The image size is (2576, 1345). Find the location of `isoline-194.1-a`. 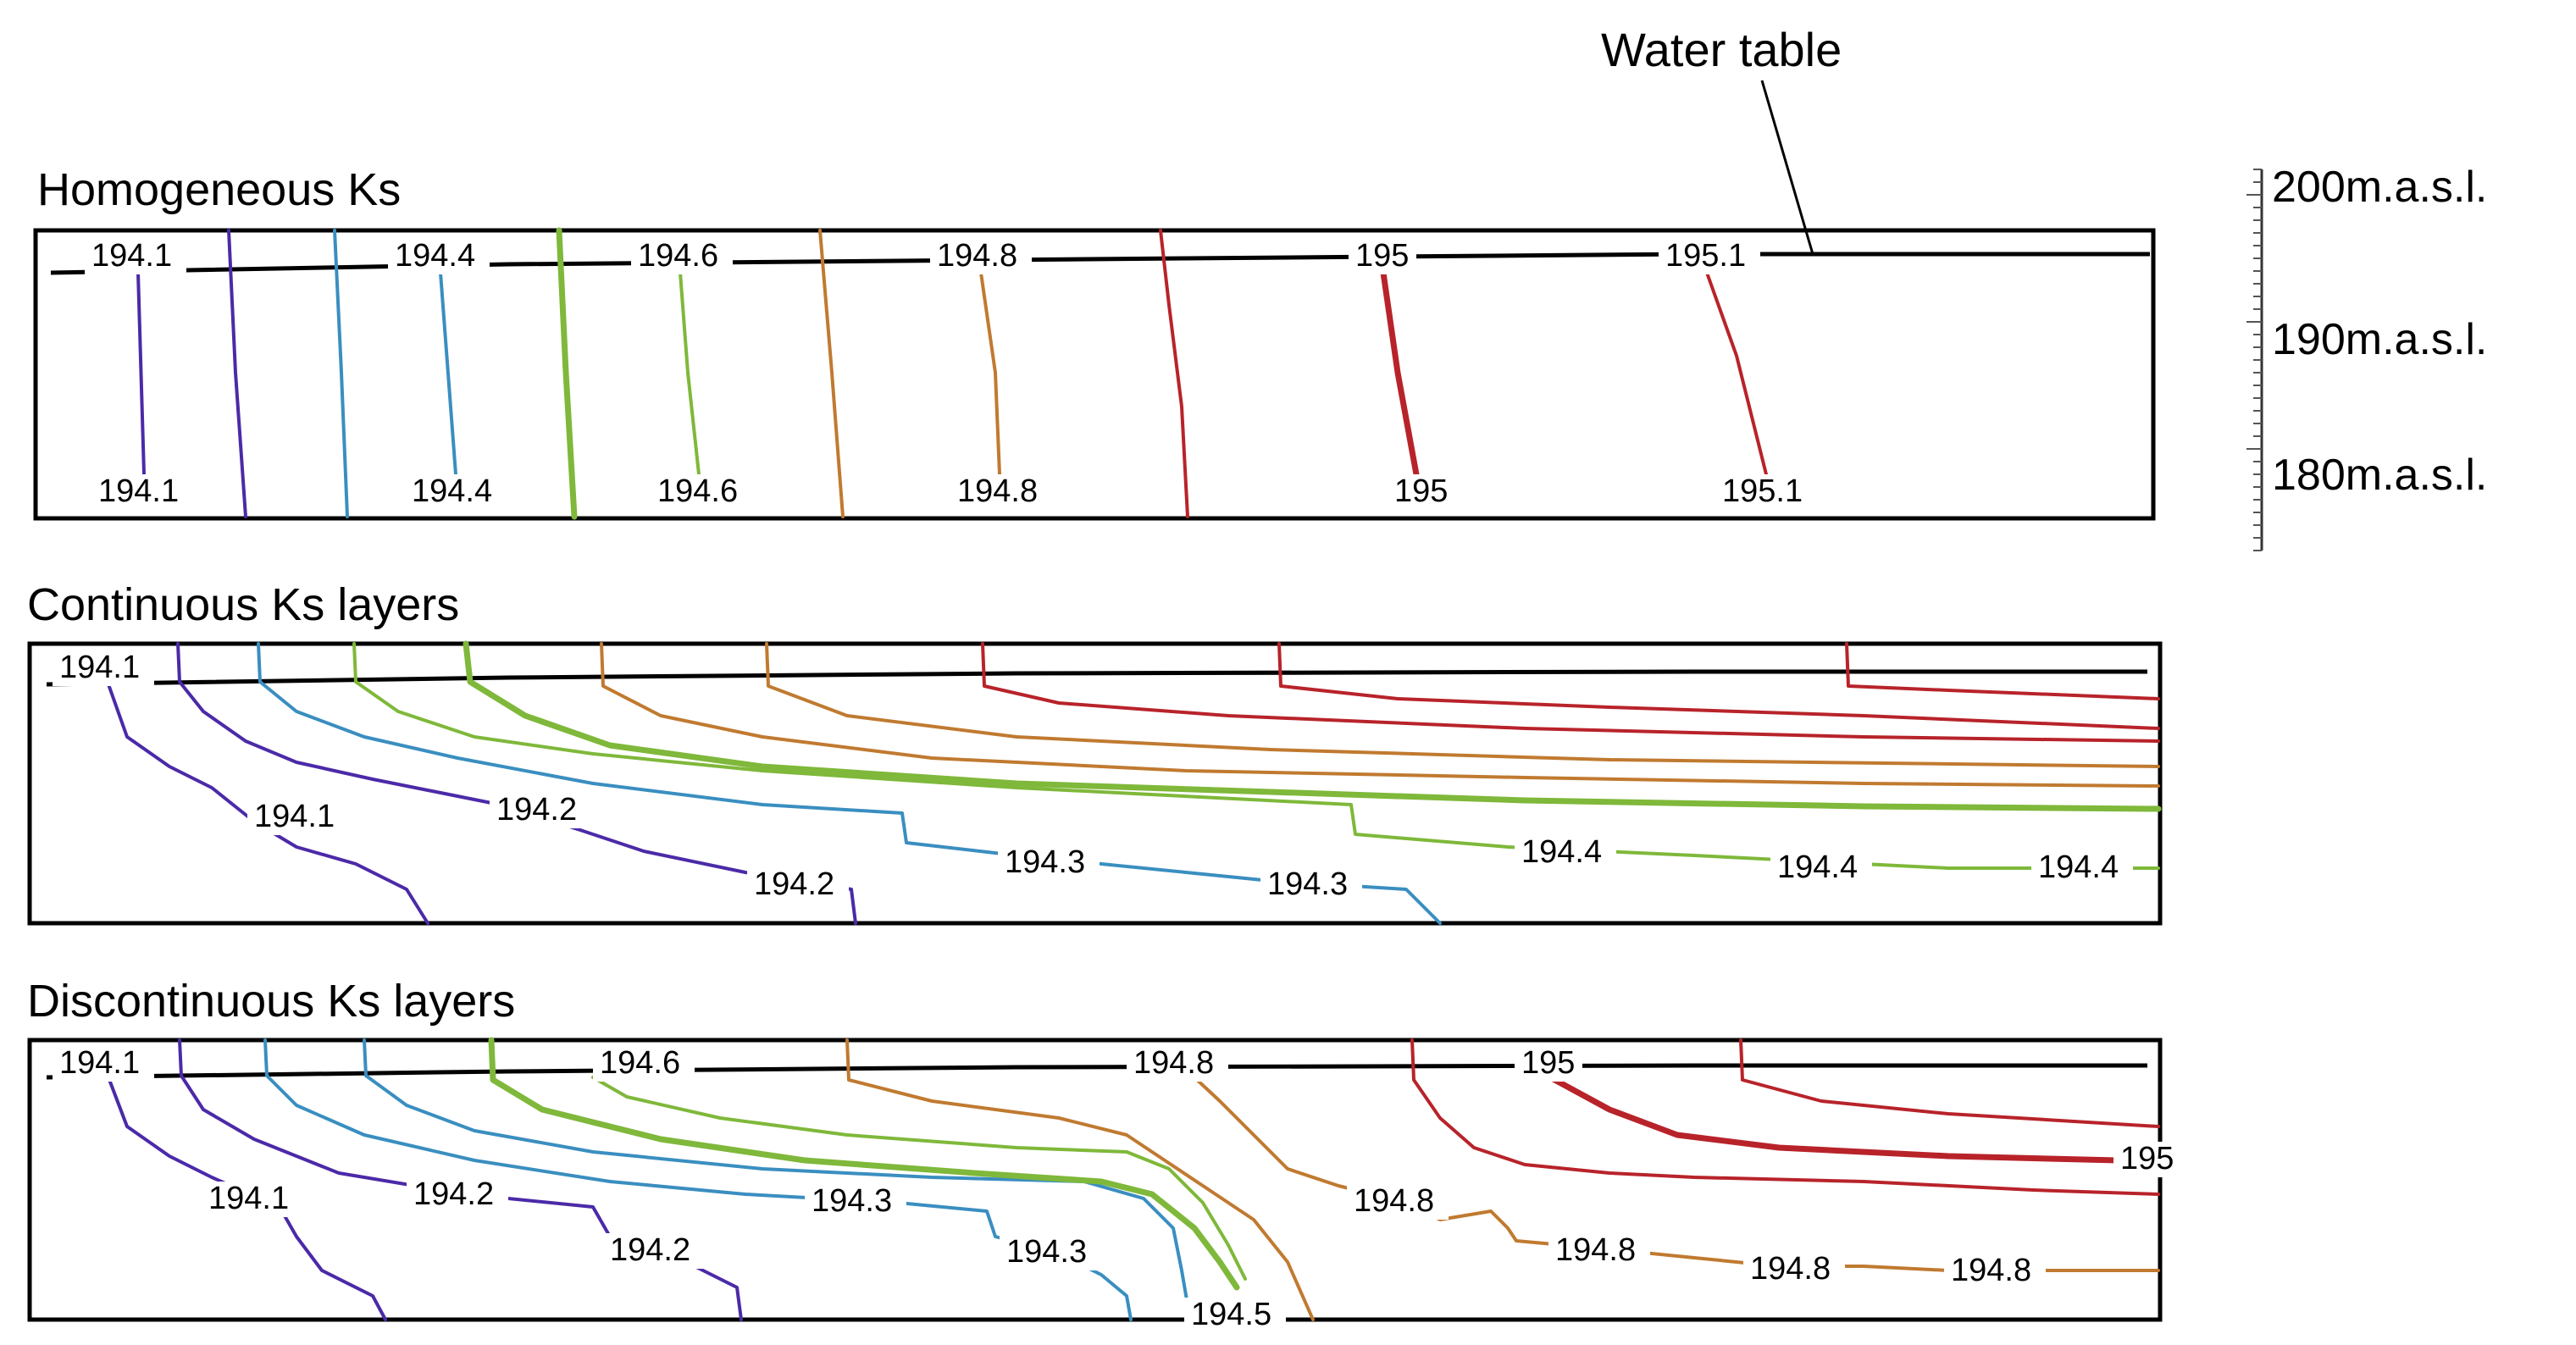

isoline-194.1-a is located at coordinates (141, 373).